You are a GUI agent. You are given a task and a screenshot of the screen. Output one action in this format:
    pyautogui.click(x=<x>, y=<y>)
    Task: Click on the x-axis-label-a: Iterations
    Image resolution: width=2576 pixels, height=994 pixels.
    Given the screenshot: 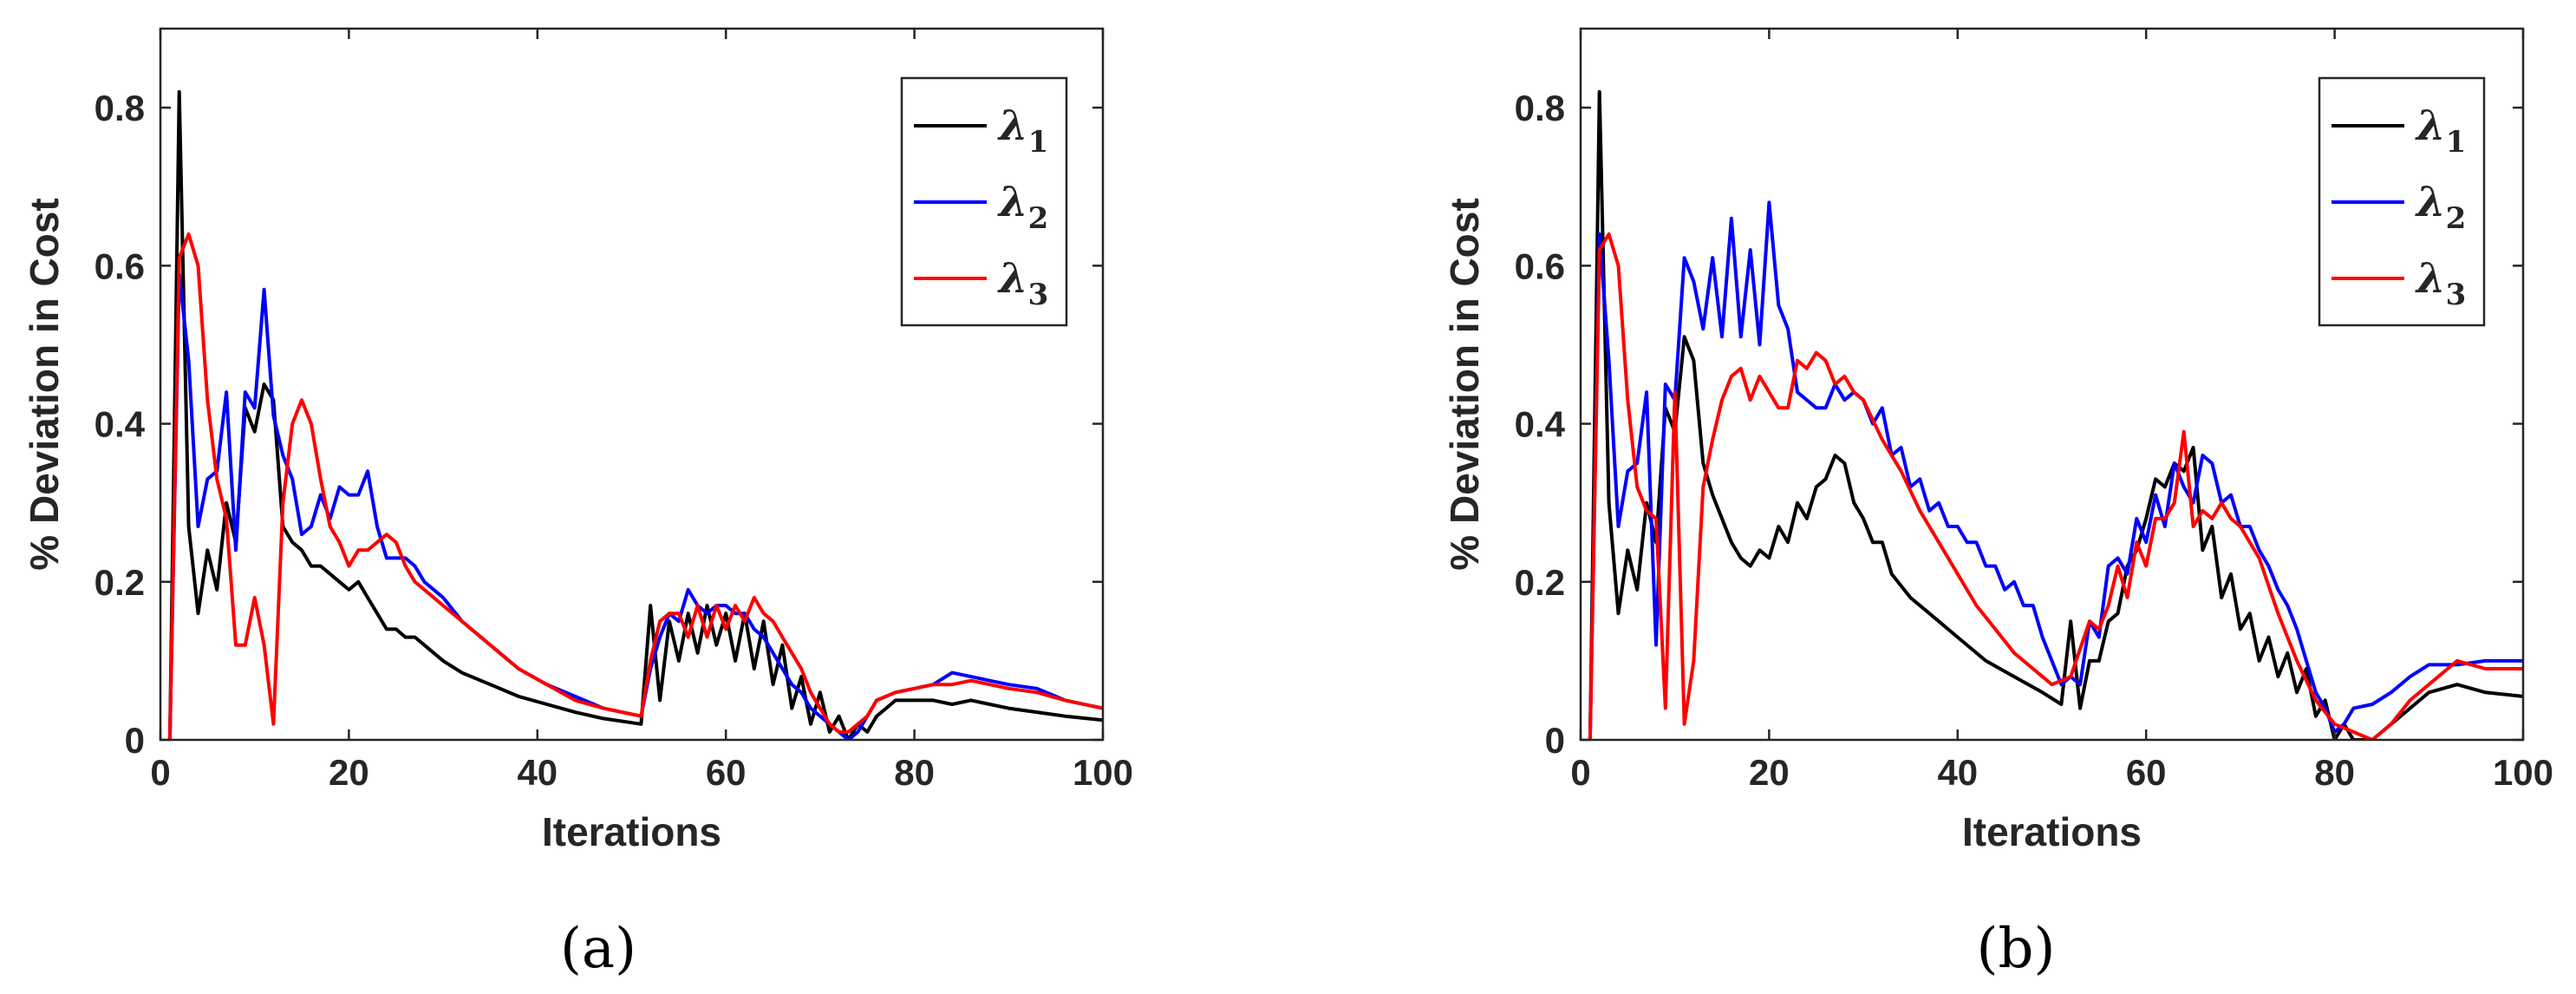 What is the action you would take?
    pyautogui.click(x=632, y=831)
    